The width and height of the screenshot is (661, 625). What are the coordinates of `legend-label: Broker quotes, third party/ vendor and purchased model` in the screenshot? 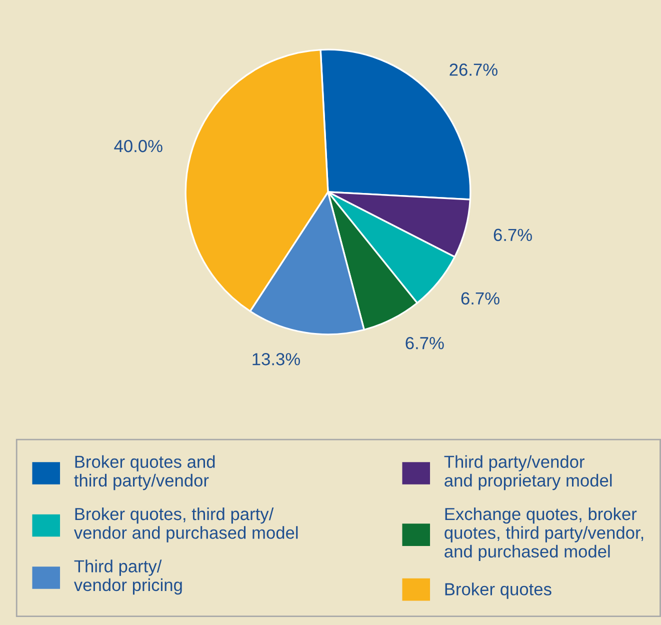 It's located at (186, 524).